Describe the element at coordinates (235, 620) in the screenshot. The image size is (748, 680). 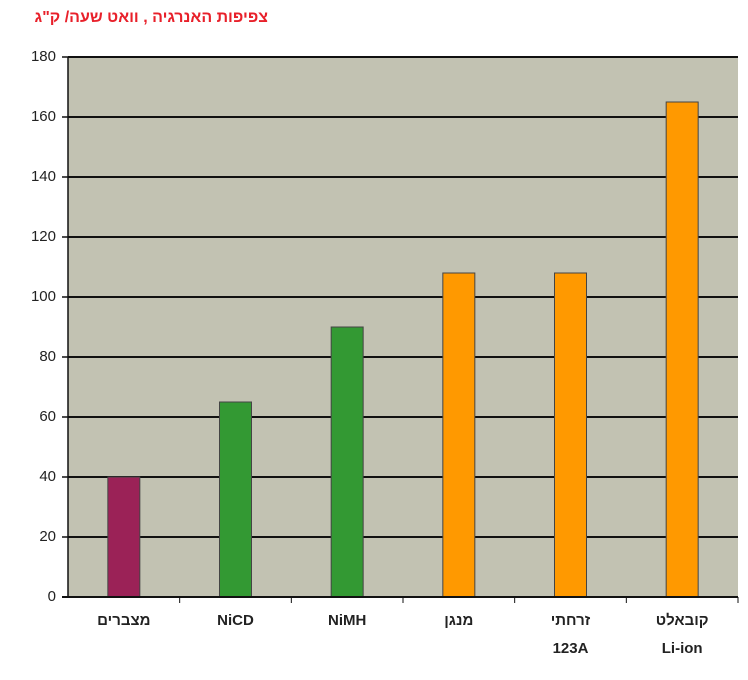
I see `x-tick-label: NiCD` at that location.